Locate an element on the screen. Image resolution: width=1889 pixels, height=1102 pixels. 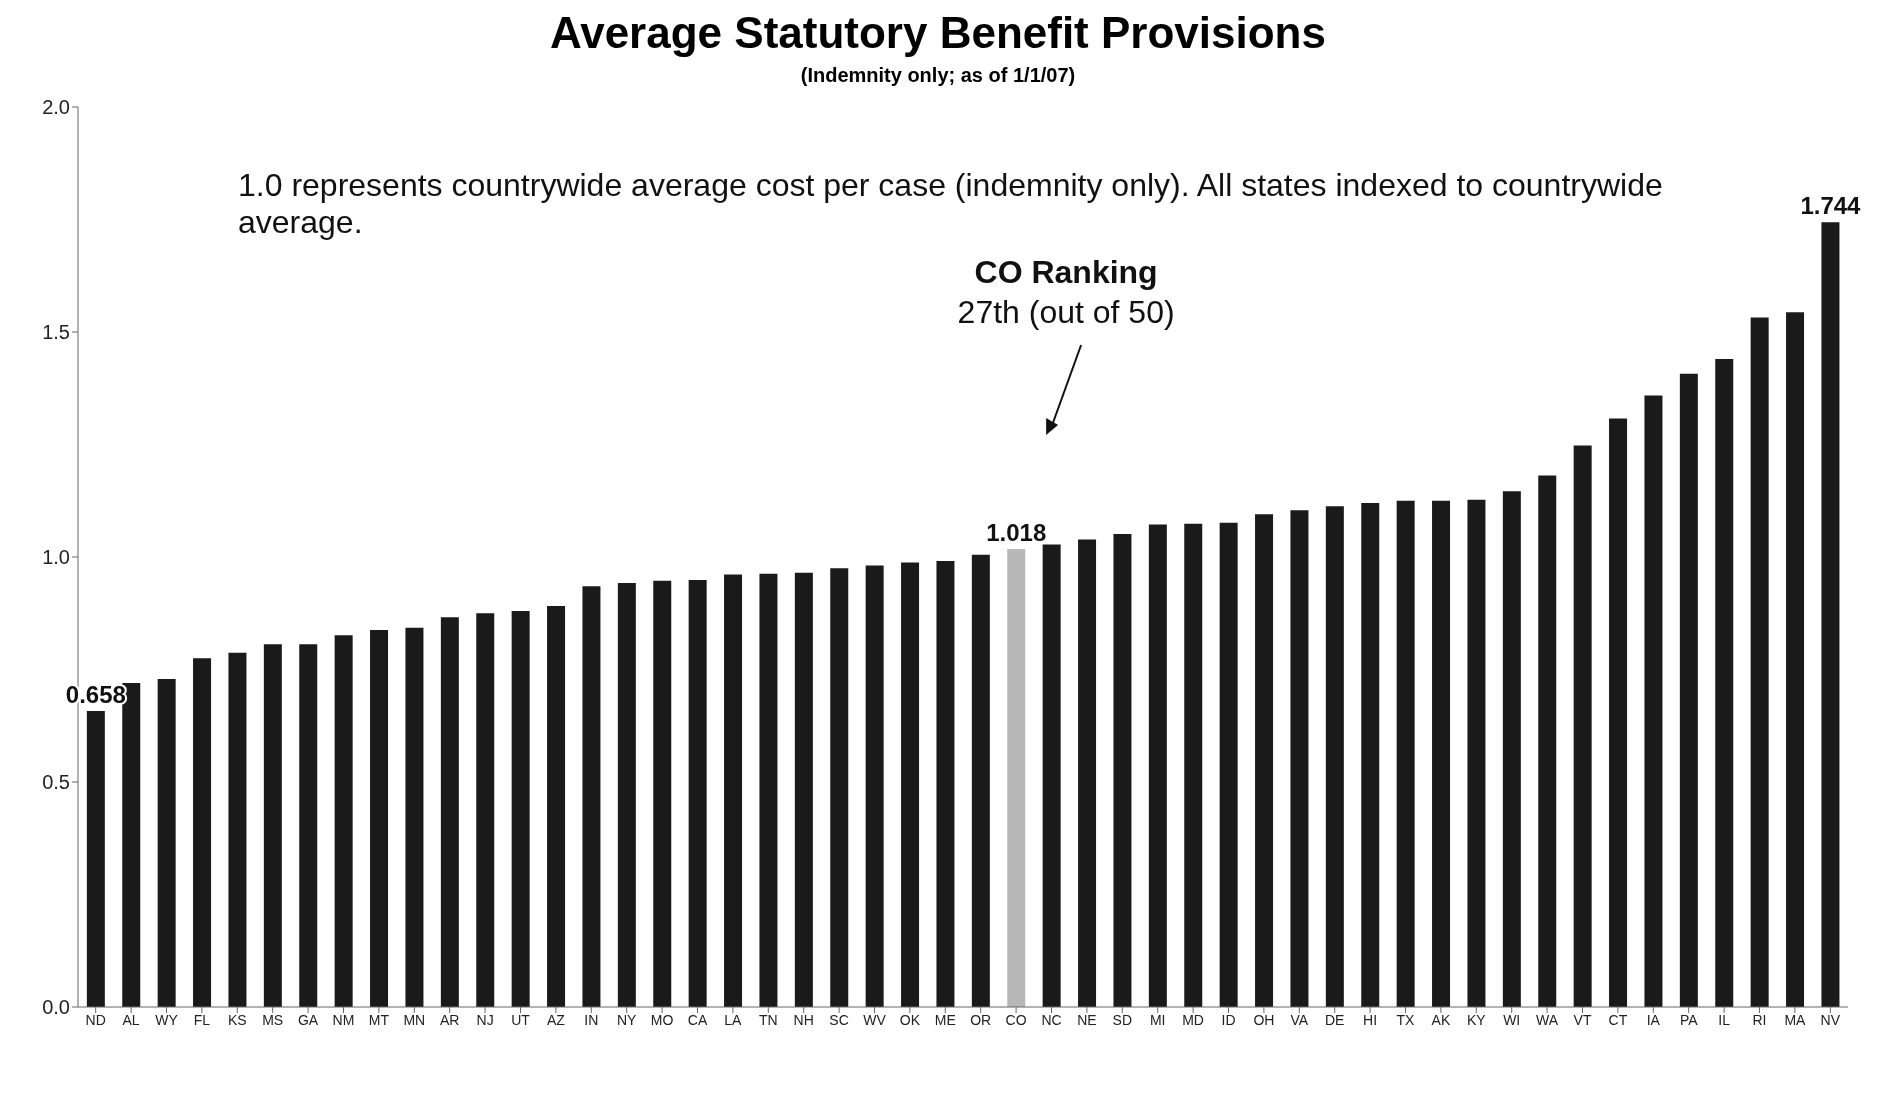
data-label: 1.744 is located at coordinates (1831, 206).